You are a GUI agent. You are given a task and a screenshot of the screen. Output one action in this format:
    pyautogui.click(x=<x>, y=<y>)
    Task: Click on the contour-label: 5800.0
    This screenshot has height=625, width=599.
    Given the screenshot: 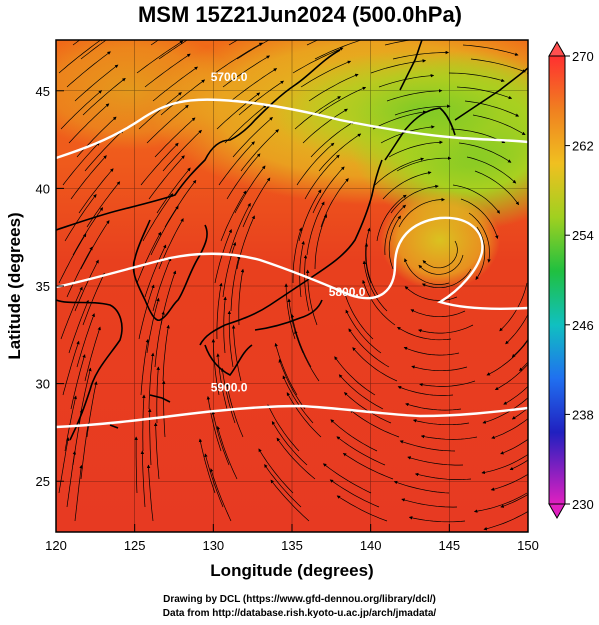 What is the action you would take?
    pyautogui.click(x=347, y=292)
    